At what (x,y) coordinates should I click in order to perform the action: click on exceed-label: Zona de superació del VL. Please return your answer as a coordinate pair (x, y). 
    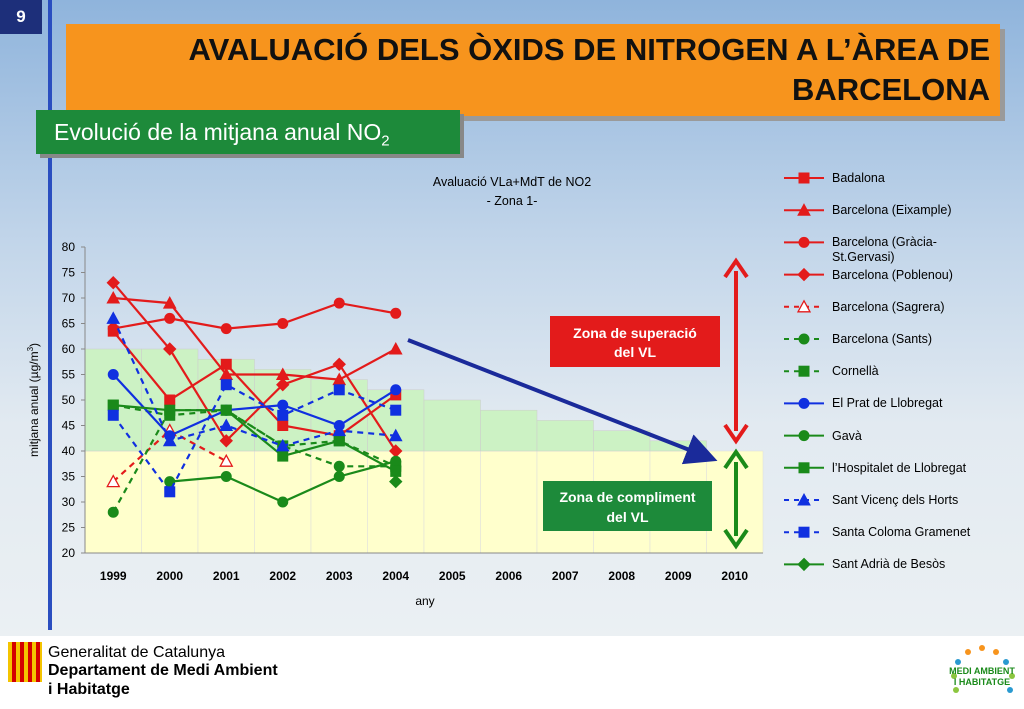
    Looking at the image, I should click on (635, 342).